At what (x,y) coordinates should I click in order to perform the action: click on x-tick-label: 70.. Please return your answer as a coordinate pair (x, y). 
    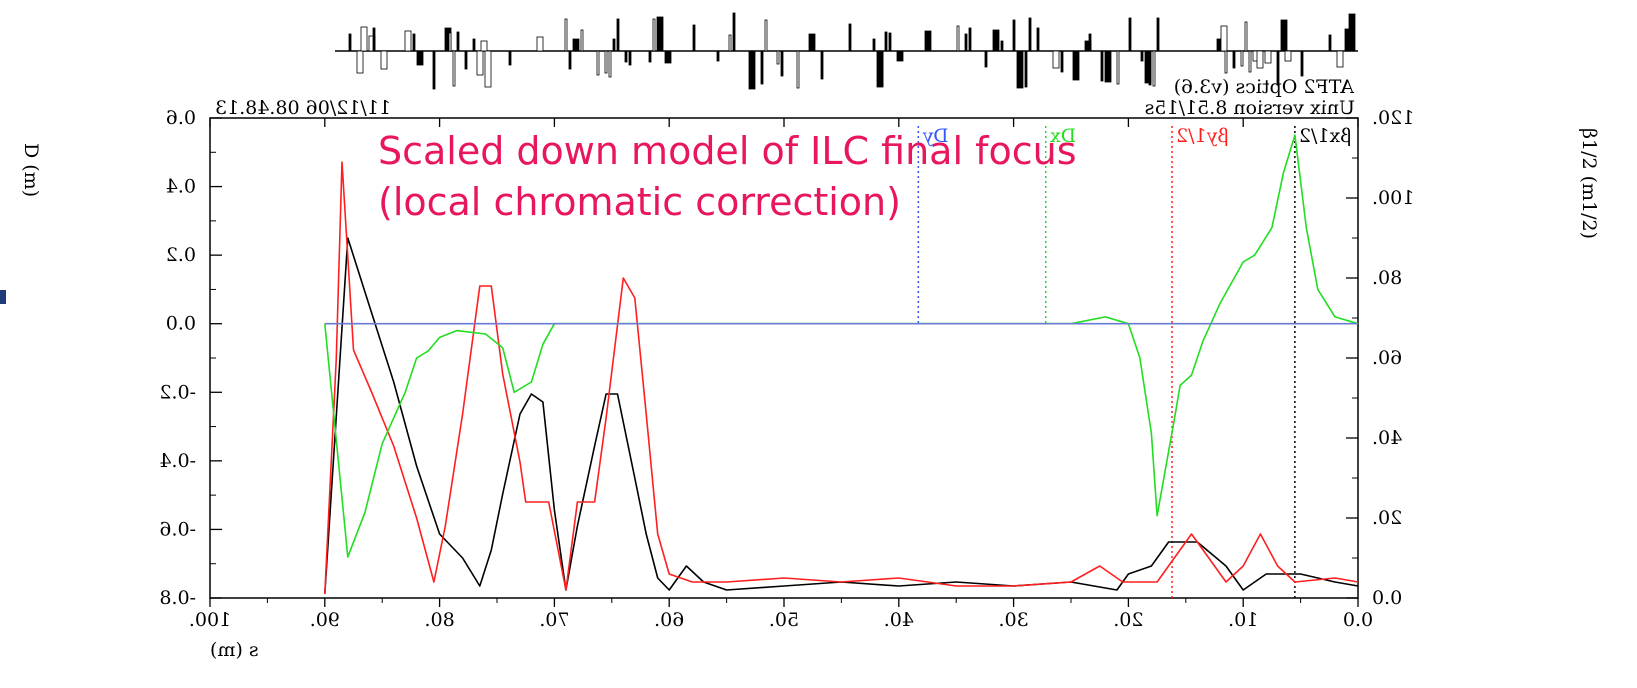
    Looking at the image, I should click on (554, 620).